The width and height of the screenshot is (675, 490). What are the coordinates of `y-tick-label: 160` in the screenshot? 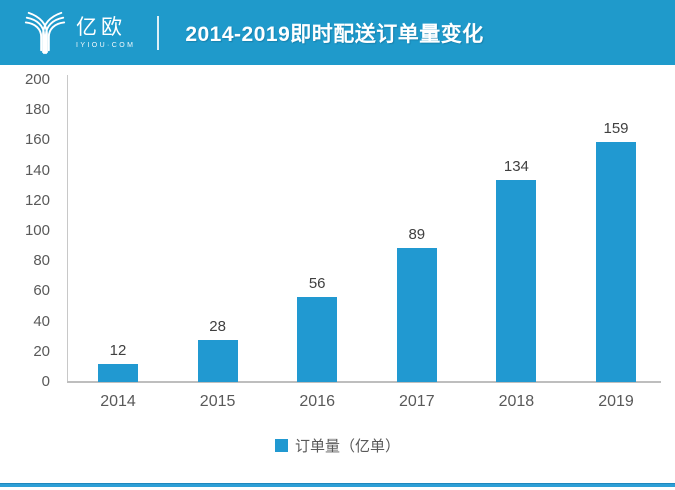 It's located at (37, 140).